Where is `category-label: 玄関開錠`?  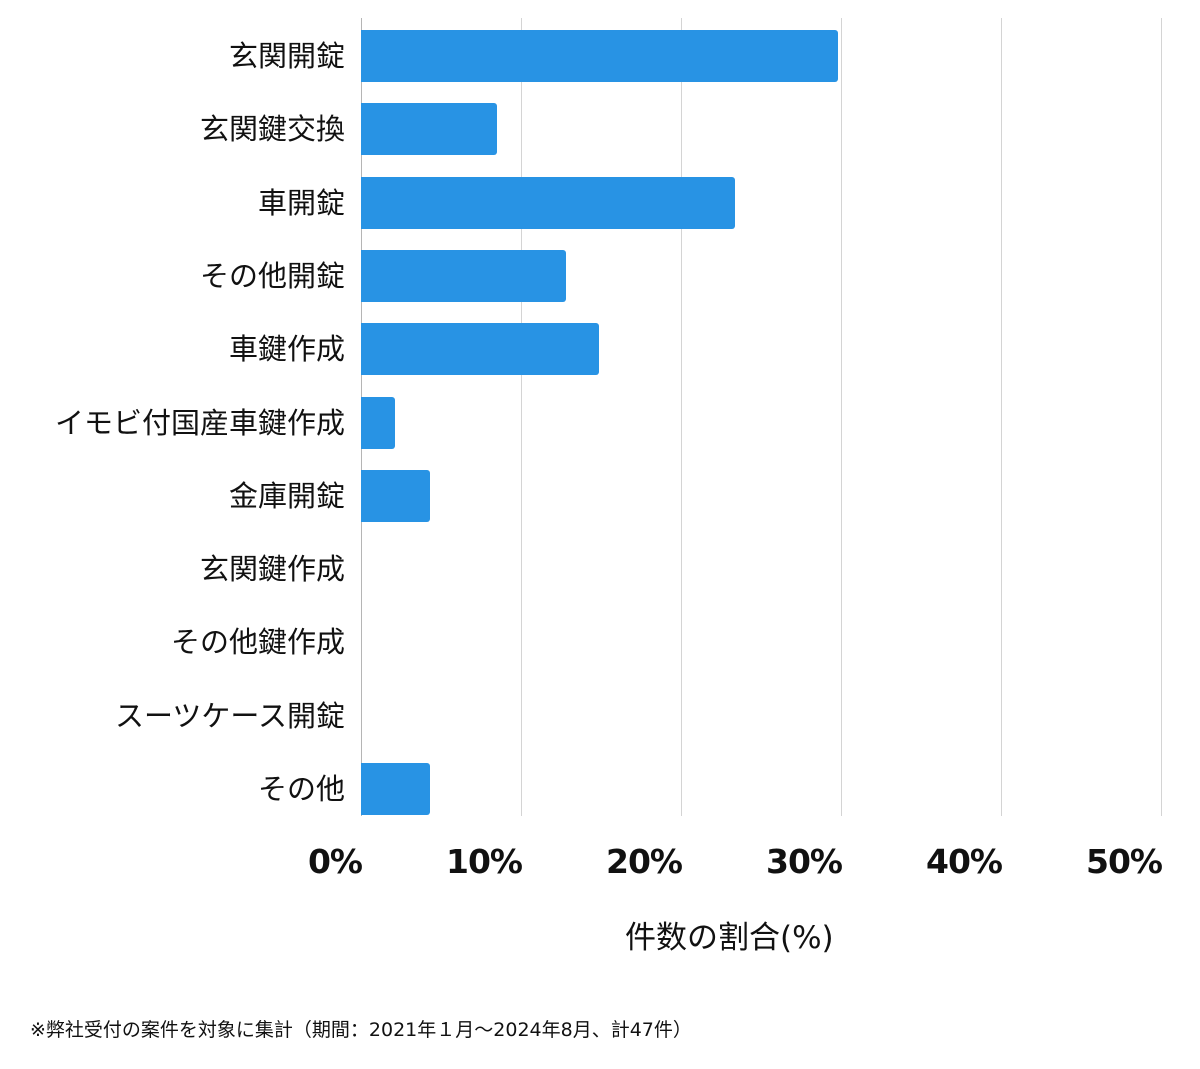 category-label: 玄関開錠 is located at coordinates (286, 56).